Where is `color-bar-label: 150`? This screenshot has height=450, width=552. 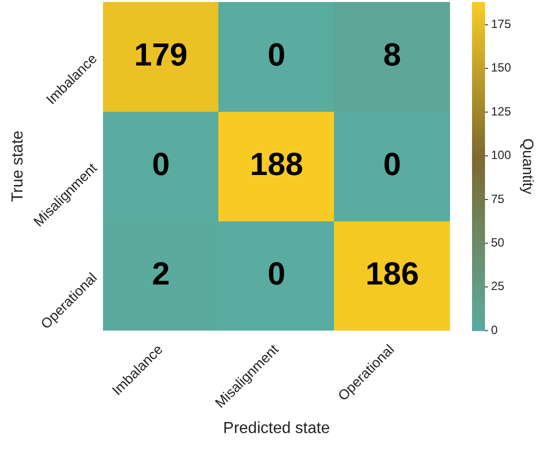
color-bar-label: 150 is located at coordinates (501, 67).